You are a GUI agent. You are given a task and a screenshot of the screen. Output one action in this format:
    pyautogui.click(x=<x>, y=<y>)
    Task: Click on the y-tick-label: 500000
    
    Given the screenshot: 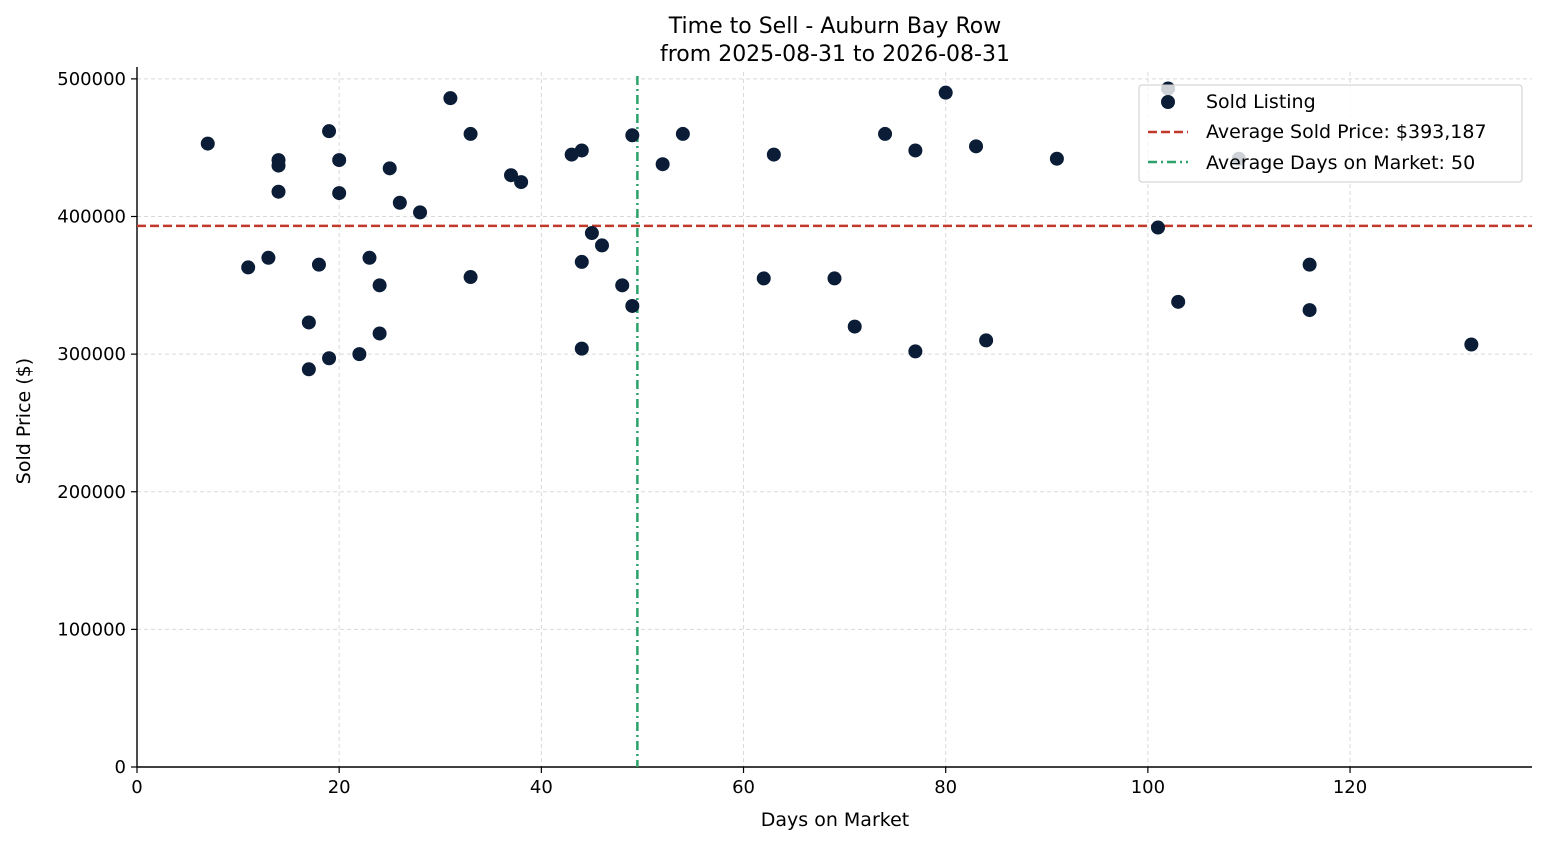 What is the action you would take?
    pyautogui.click(x=91, y=79)
    